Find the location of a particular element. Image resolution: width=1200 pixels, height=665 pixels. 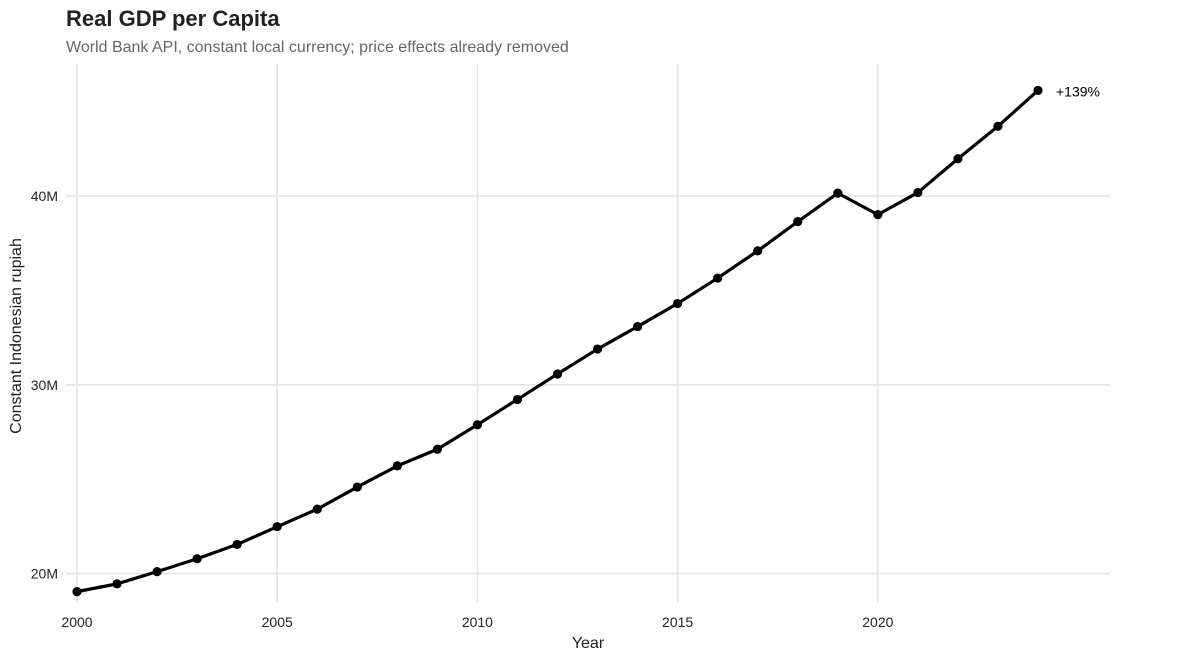

y-axis-title: Constant Indonesian rupiah is located at coordinates (16, 336).